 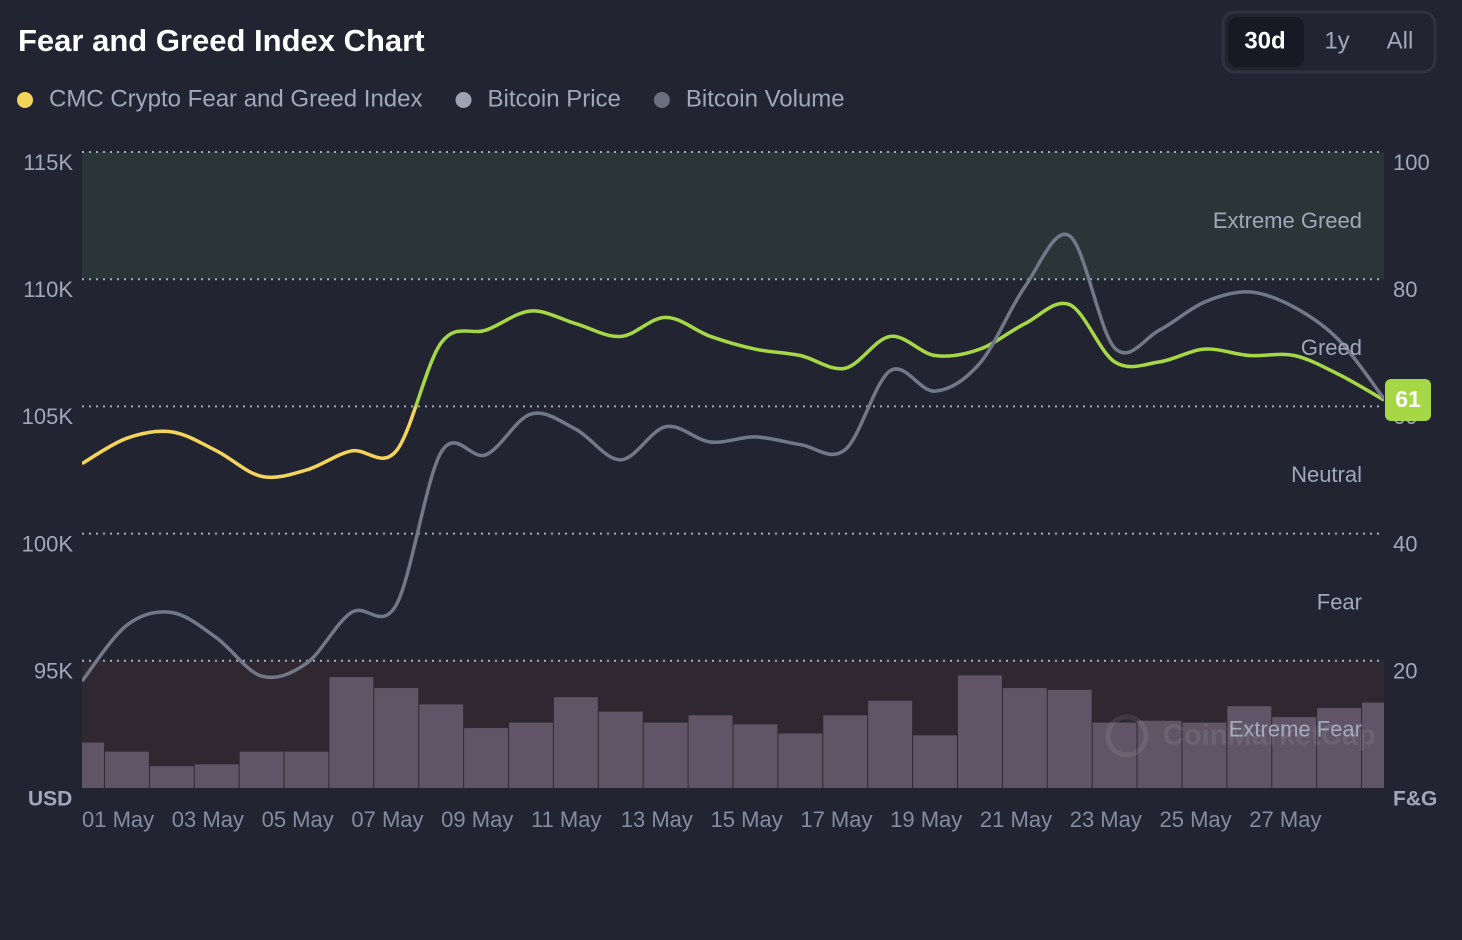 What do you see at coordinates (554, 98) in the screenshot?
I see `legend-label: Bitcoin Price` at bounding box center [554, 98].